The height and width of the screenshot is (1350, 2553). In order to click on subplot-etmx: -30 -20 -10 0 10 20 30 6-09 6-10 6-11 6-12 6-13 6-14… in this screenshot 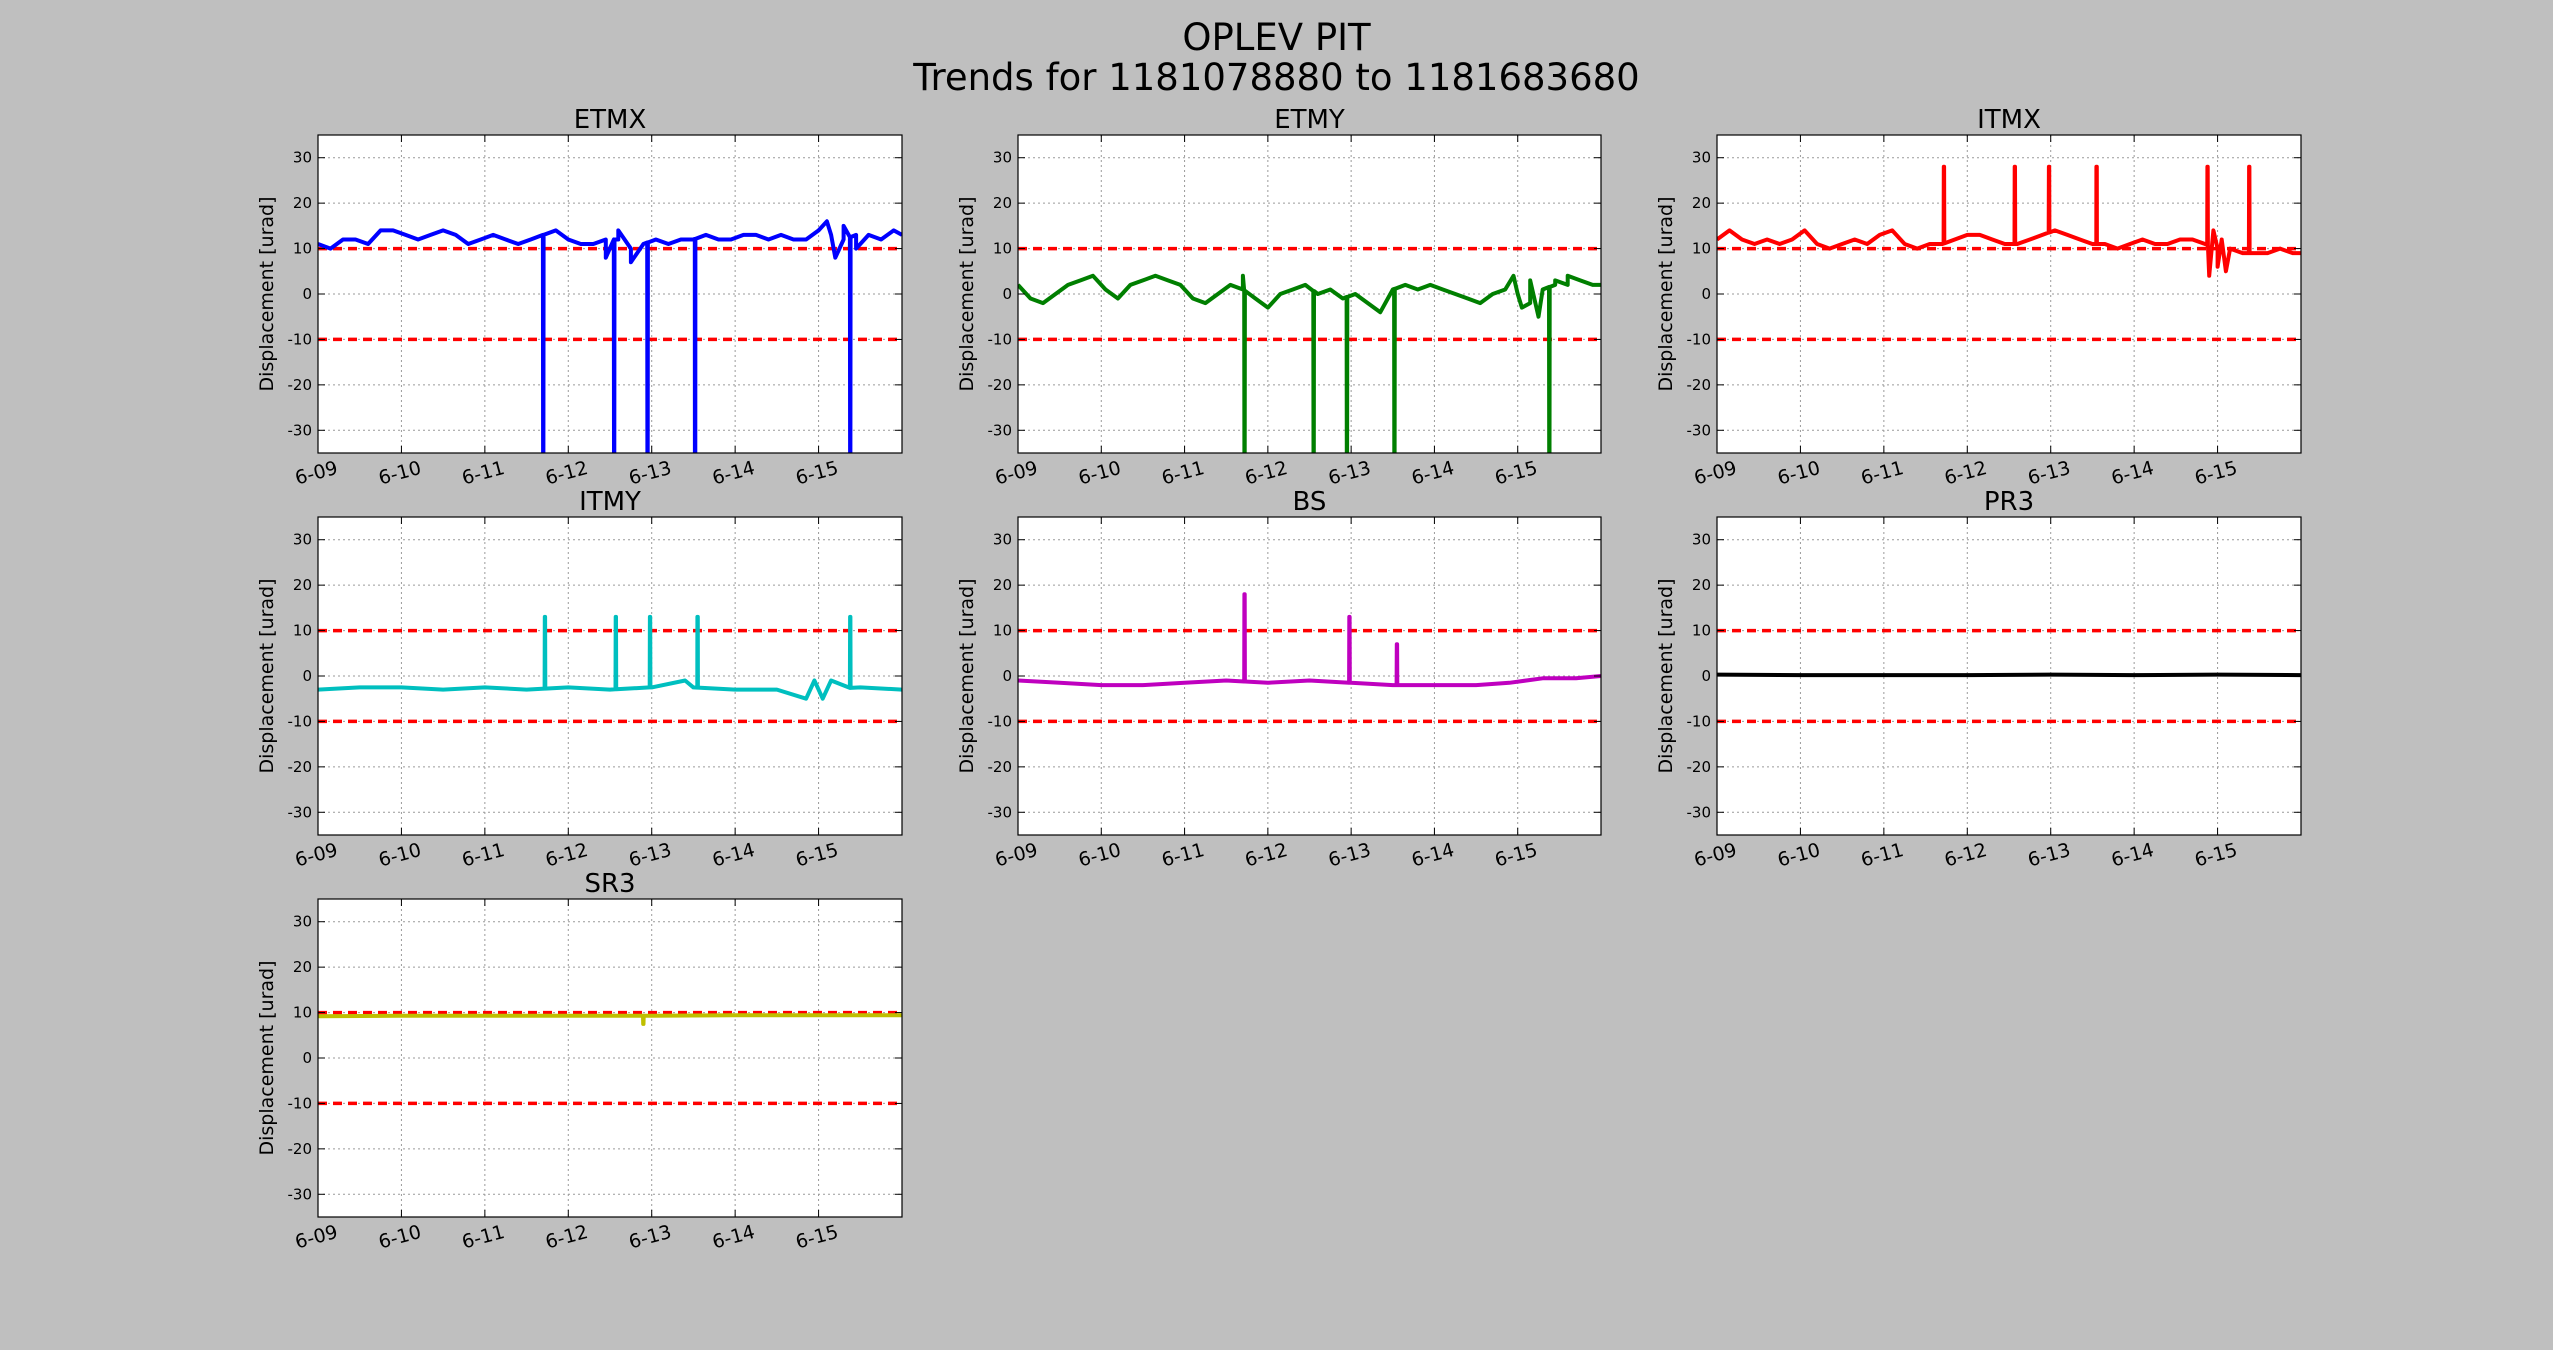, I will do `click(579, 297)`.